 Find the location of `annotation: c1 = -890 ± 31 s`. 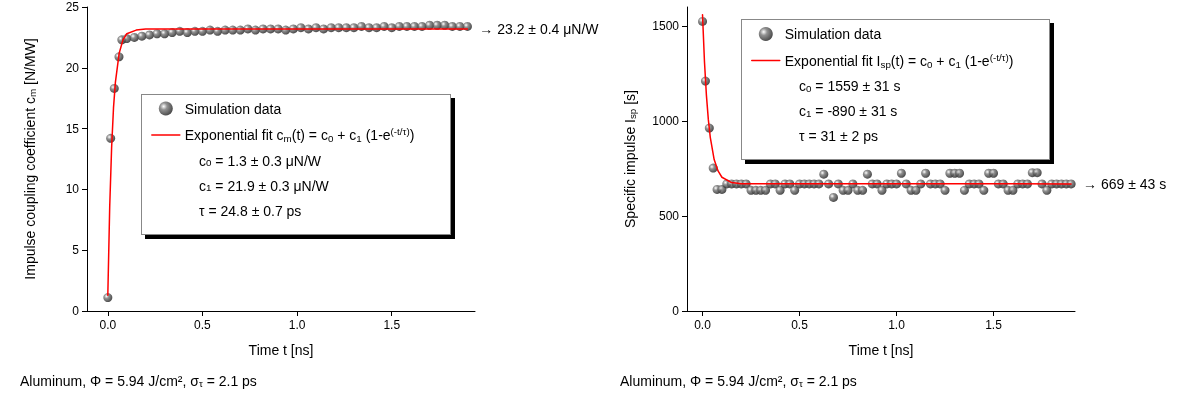

annotation: c1 = -890 ± 31 s is located at coordinates (847, 111).